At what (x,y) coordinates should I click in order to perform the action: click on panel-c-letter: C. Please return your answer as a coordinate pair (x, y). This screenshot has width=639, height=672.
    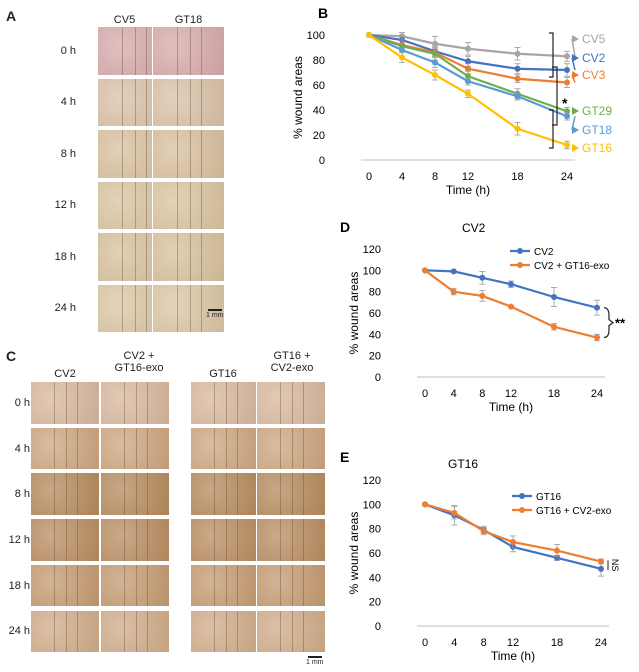
    Looking at the image, I should click on (11, 356).